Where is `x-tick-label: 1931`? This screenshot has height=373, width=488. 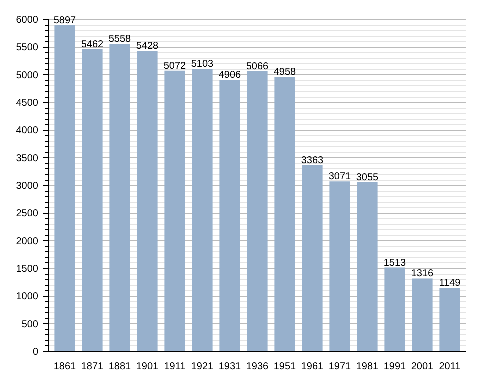 x-tick-label: 1931 is located at coordinates (230, 367).